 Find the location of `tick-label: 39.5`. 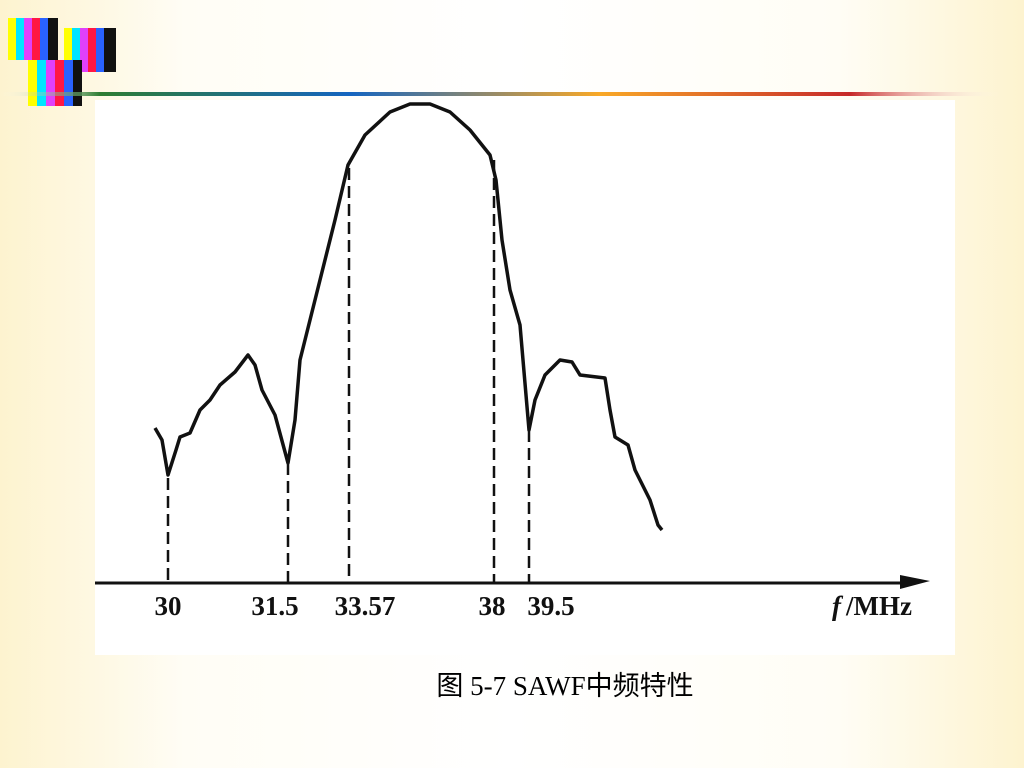

tick-label: 39.5 is located at coordinates (550, 606).